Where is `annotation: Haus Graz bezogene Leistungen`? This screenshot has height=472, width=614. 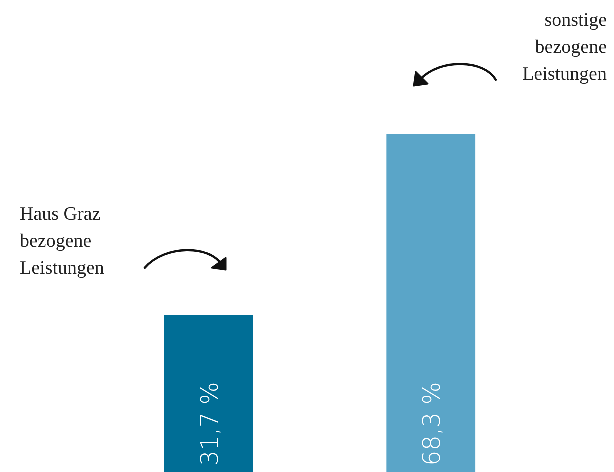
annotation: Haus Graz bezogene Leistungen is located at coordinates (62, 241).